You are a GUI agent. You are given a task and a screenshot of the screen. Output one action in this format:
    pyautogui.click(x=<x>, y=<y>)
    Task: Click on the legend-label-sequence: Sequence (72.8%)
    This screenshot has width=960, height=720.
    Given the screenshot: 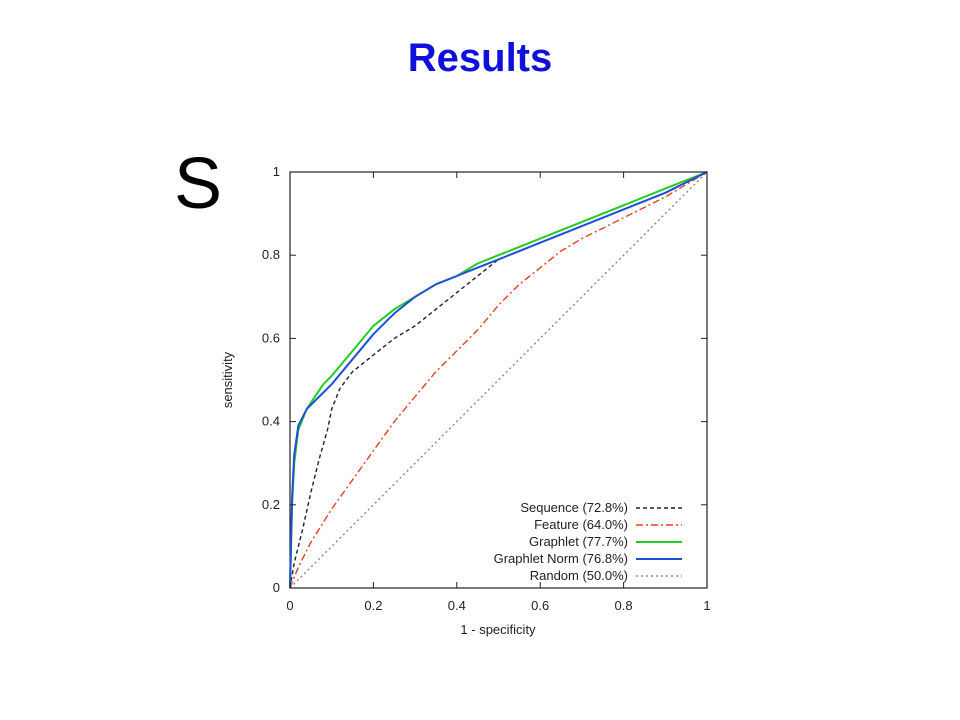 What is the action you would take?
    pyautogui.click(x=574, y=507)
    